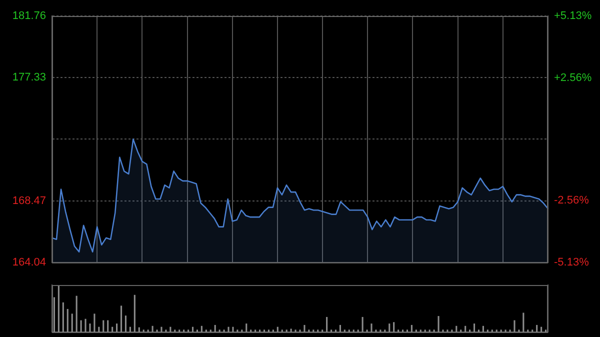 The image size is (600, 337). I want to click on y-tick-label: 177.33, so click(29, 78).